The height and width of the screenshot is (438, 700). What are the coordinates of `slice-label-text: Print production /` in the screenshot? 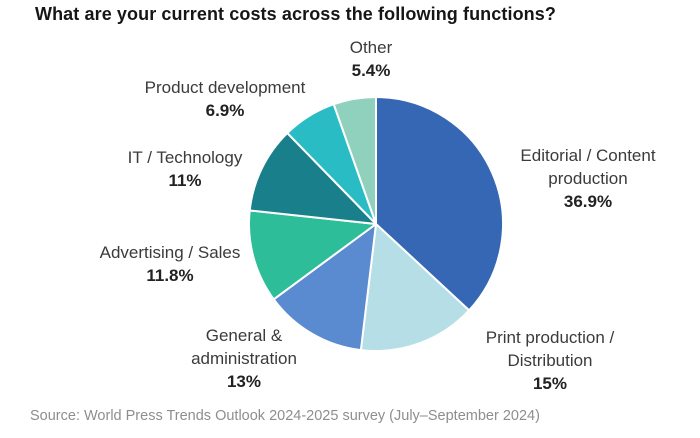 It's located at (550, 337).